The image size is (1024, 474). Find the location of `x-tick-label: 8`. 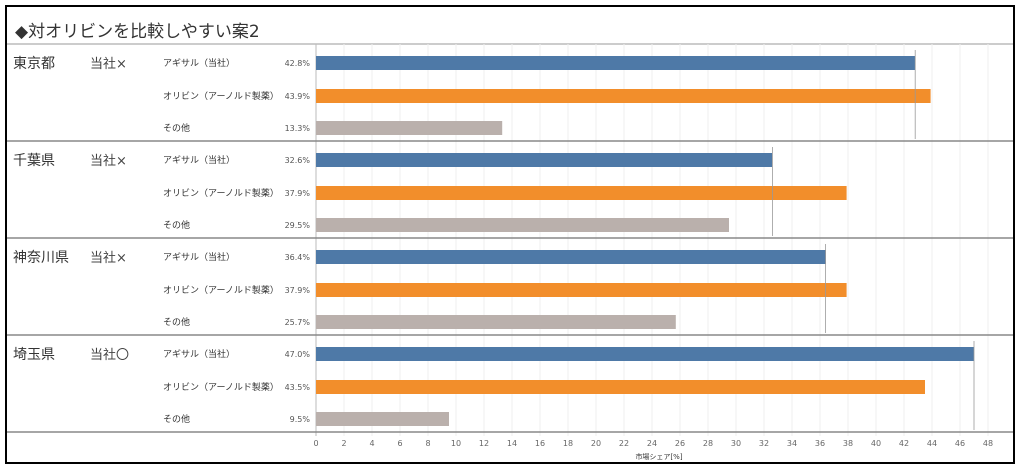

x-tick-label: 8 is located at coordinates (427, 443).